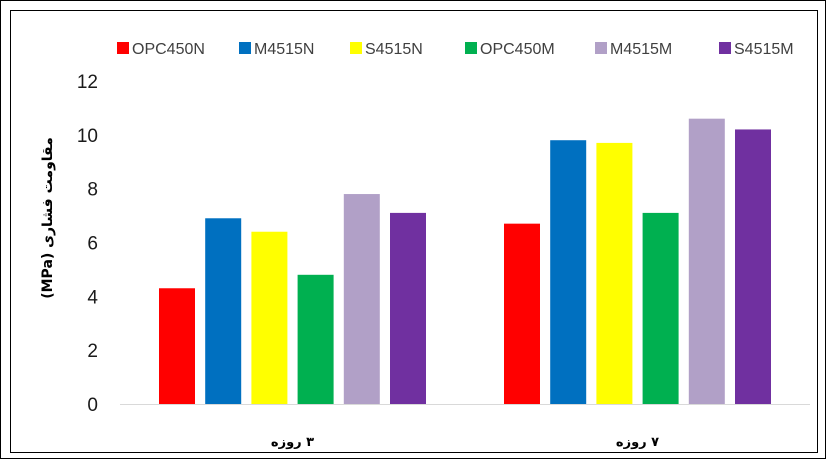 The width and height of the screenshot is (828, 461). Describe the element at coordinates (517, 49) in the screenshot. I see `legend-label: OPC450M` at that location.